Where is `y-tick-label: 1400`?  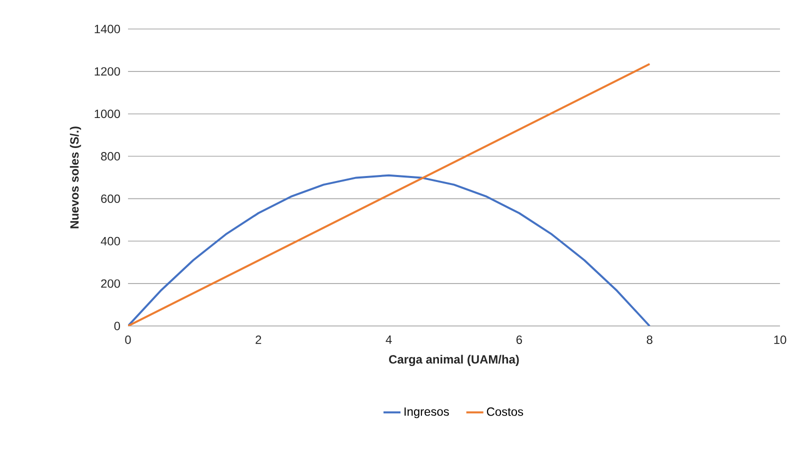
y-tick-label: 1400 is located at coordinates (107, 29).